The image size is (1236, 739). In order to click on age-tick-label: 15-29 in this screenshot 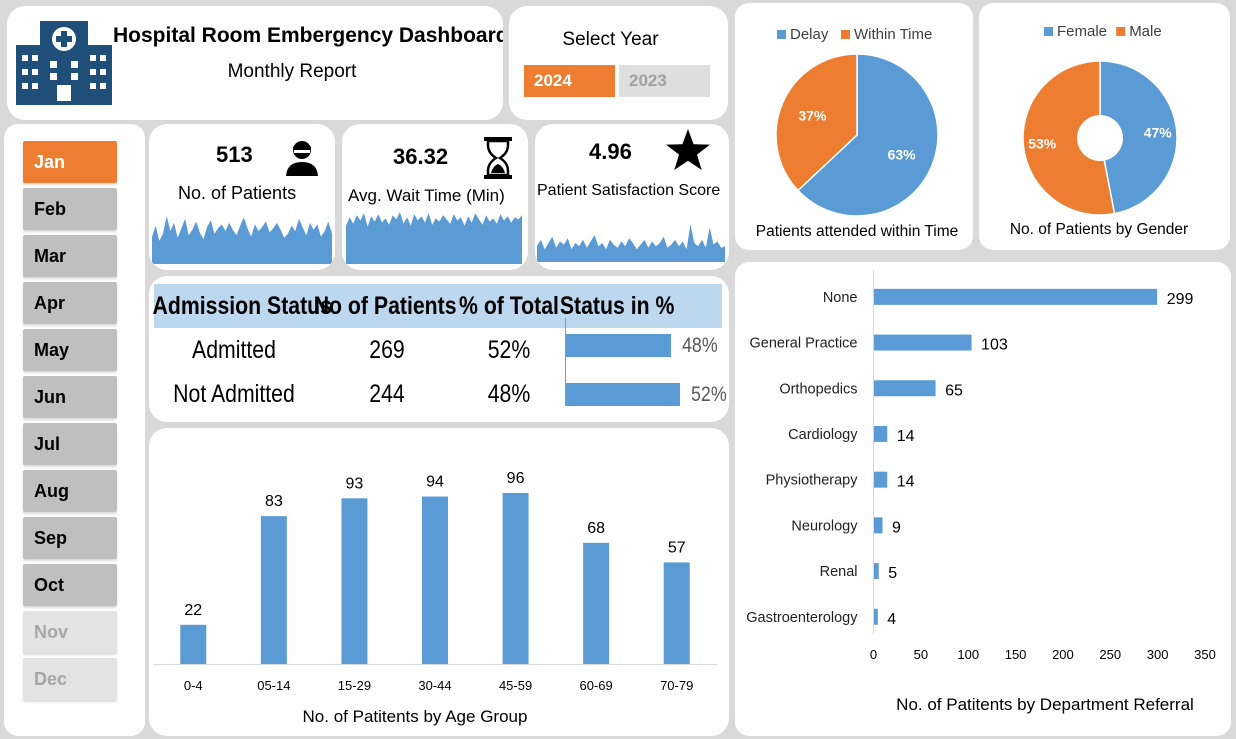, I will do `click(354, 685)`.